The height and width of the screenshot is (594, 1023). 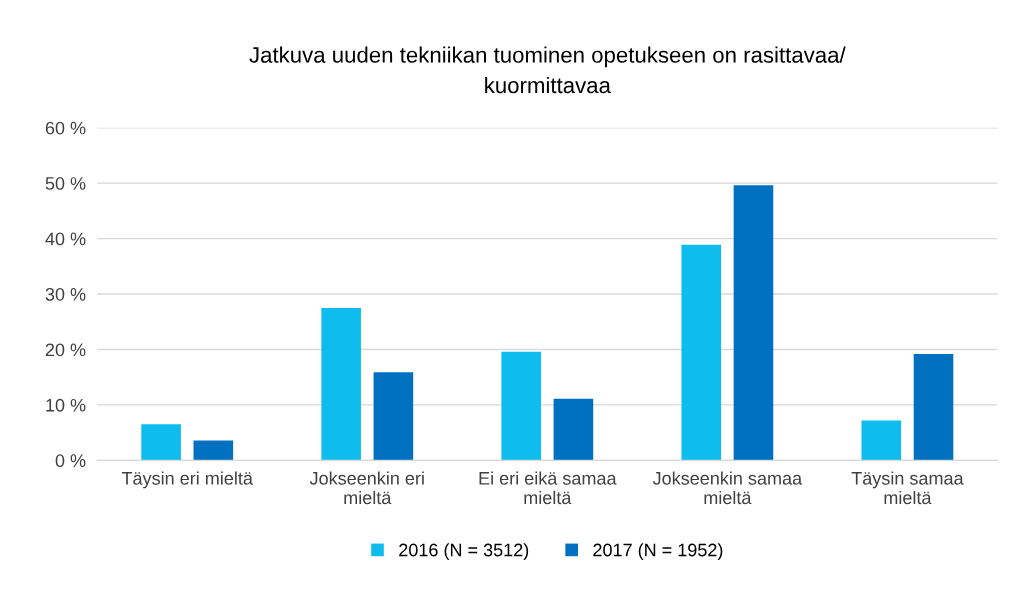 What do you see at coordinates (187, 480) in the screenshot?
I see `x-tick-label: Täysin eri mieltä` at bounding box center [187, 480].